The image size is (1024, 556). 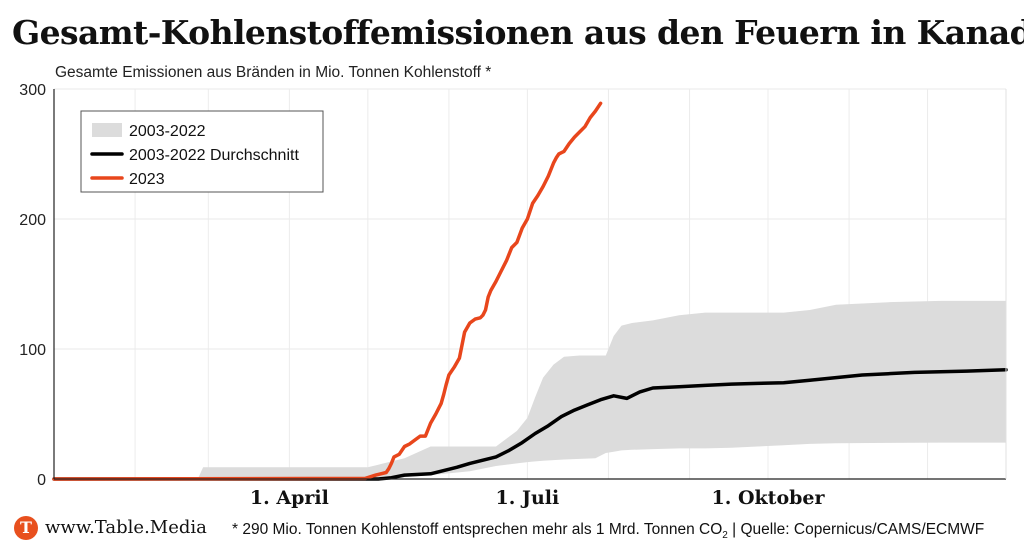 I want to click on legend-swatch-band, so click(x=107, y=130).